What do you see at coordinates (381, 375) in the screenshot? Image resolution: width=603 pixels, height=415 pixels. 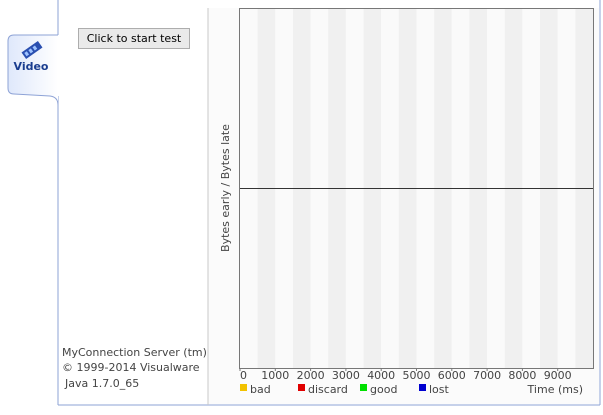 I see `x-tick-label: 4000` at bounding box center [381, 375].